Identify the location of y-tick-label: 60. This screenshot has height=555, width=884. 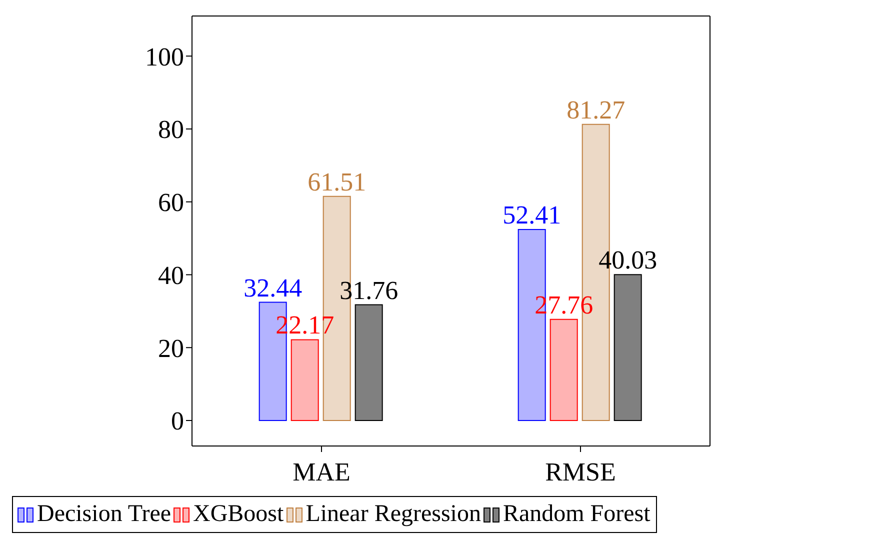
(171, 203).